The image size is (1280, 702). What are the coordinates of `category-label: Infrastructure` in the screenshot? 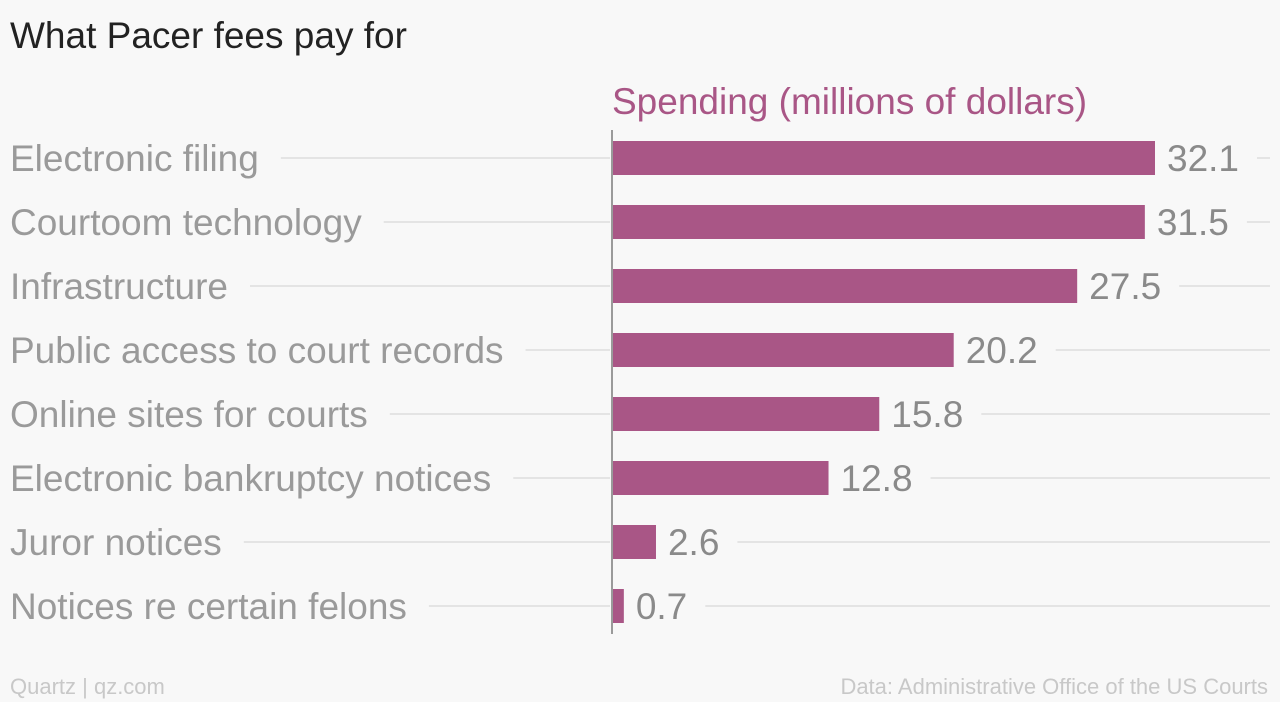 It's located at (119, 286).